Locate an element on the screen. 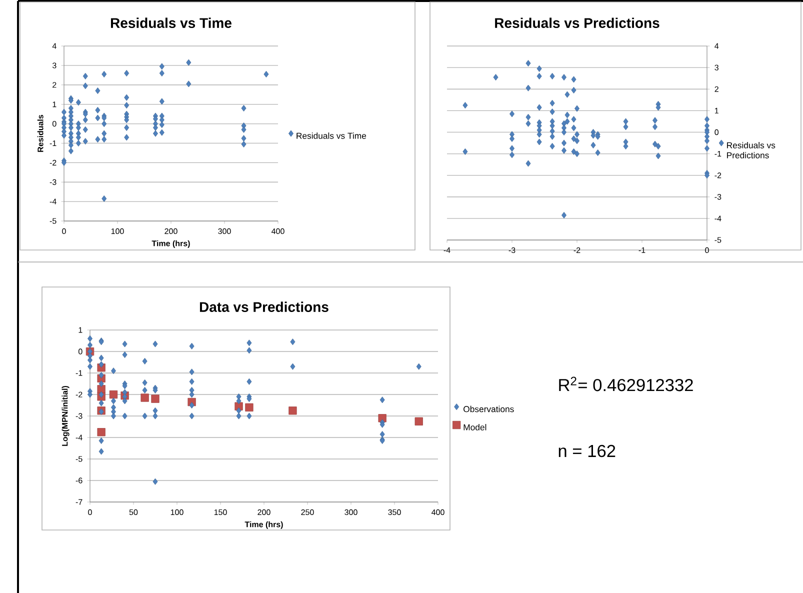 This screenshot has width=803, height=593. legend-label: Observations is located at coordinates (489, 409).